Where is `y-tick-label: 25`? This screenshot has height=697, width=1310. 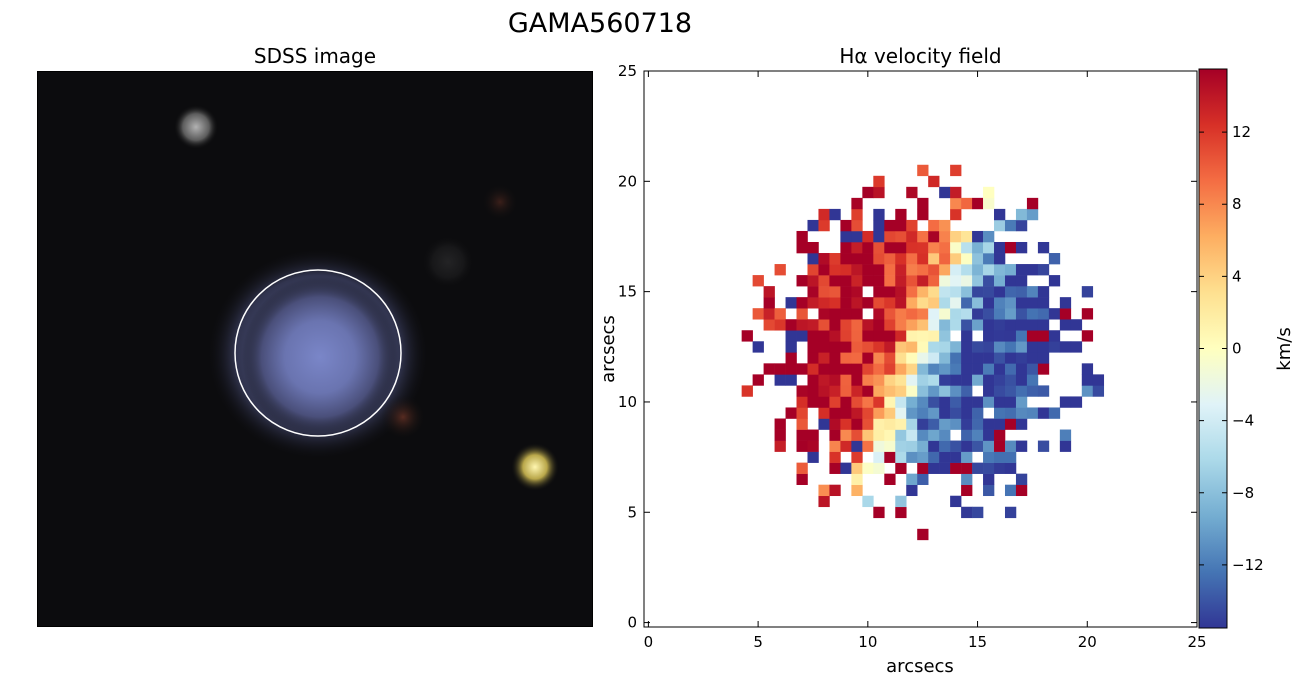
y-tick-label: 25 is located at coordinates (627, 71).